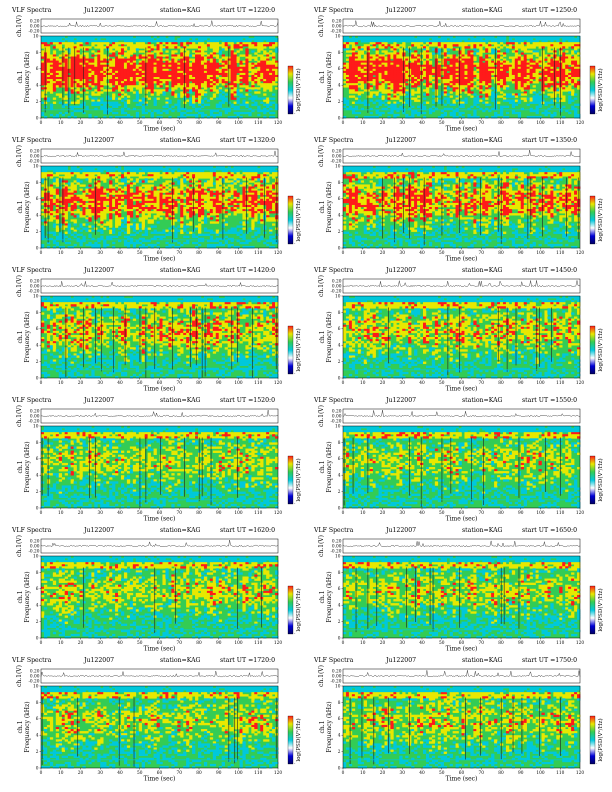 The width and height of the screenshot is (612, 792). I want to click on x-tick-label: 50, so click(442, 123).